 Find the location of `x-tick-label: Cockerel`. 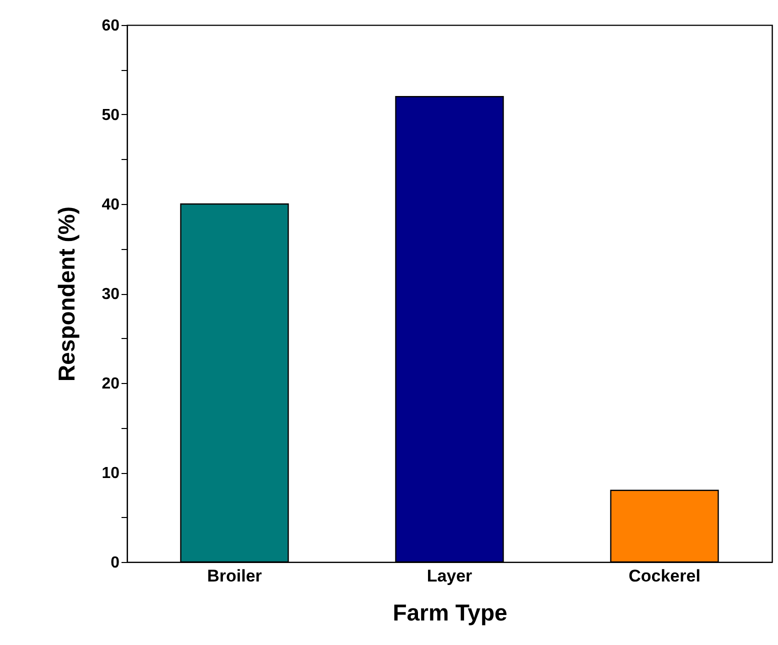

x-tick-label: Cockerel is located at coordinates (664, 576).